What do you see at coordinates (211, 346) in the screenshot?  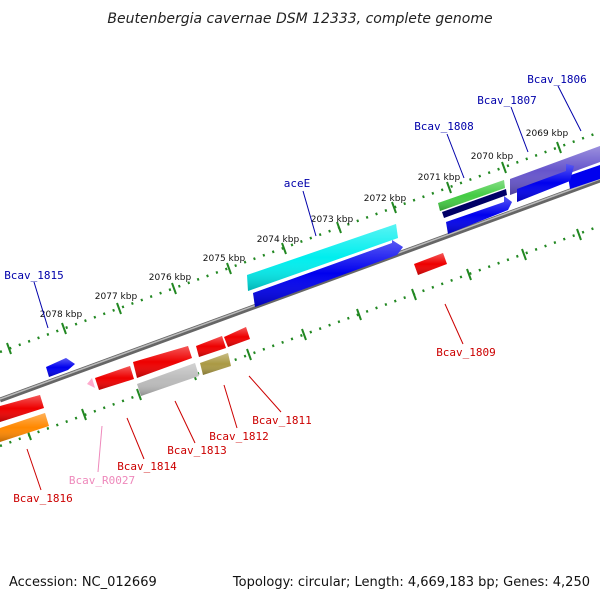 I see `gene-bcav-1811b` at bounding box center [211, 346].